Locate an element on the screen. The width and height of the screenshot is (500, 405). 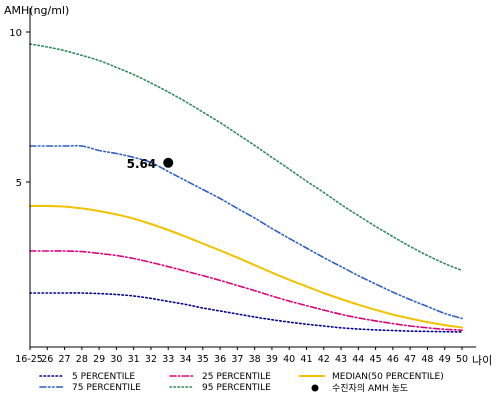
series-line-5-percentile is located at coordinates (246, 312).